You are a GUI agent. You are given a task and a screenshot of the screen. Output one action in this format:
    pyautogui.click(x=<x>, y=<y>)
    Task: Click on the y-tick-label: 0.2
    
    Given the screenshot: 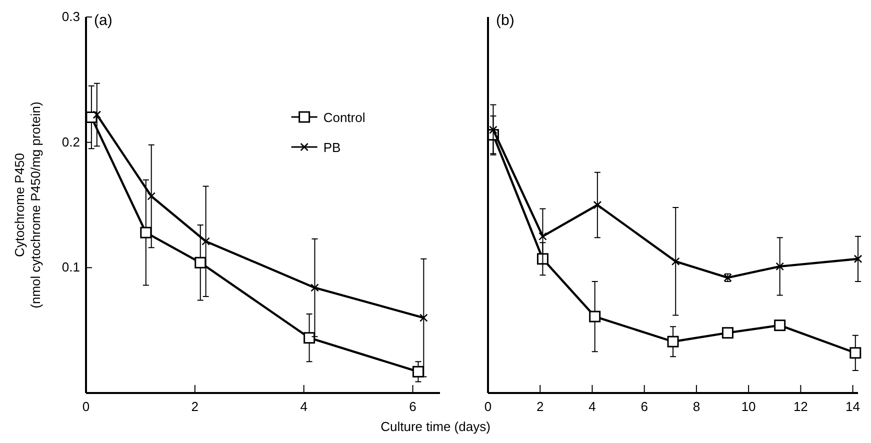 What is the action you would take?
    pyautogui.click(x=71, y=142)
    